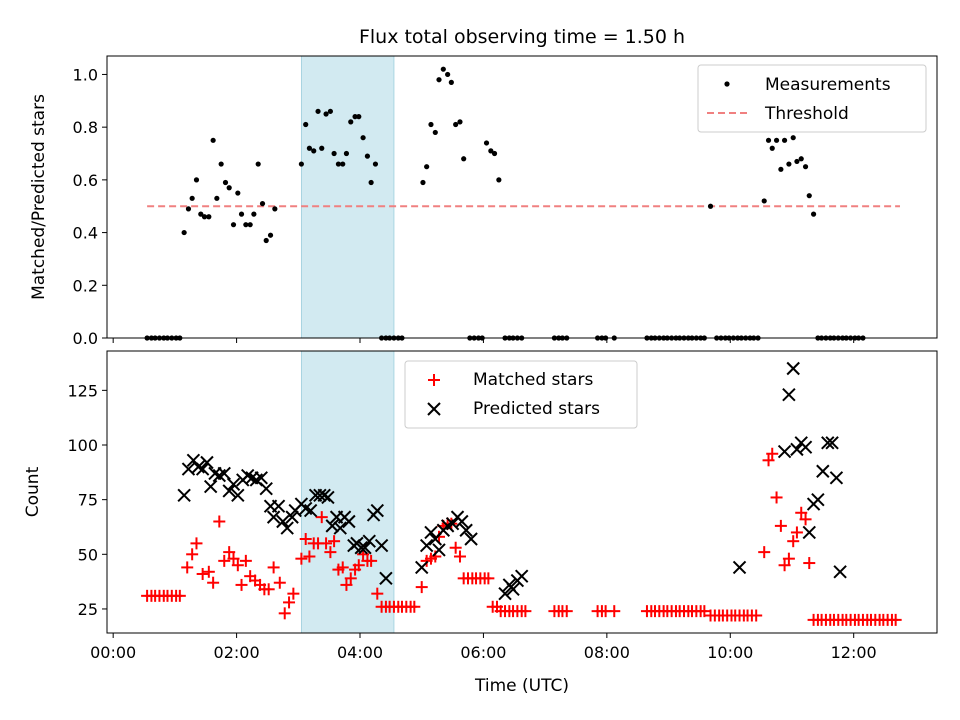 The height and width of the screenshot is (720, 960). Describe the element at coordinates (85, 338) in the screenshot. I see `ratio-y-tick-label: 0.0` at that location.